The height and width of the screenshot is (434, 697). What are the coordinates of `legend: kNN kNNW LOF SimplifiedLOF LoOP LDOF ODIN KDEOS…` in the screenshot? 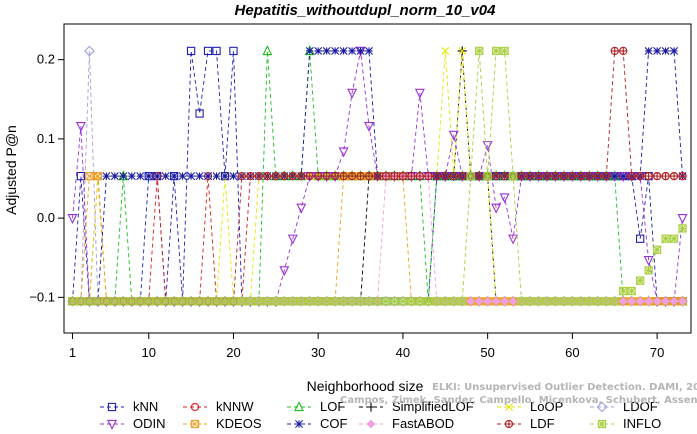 It's located at (380, 415).